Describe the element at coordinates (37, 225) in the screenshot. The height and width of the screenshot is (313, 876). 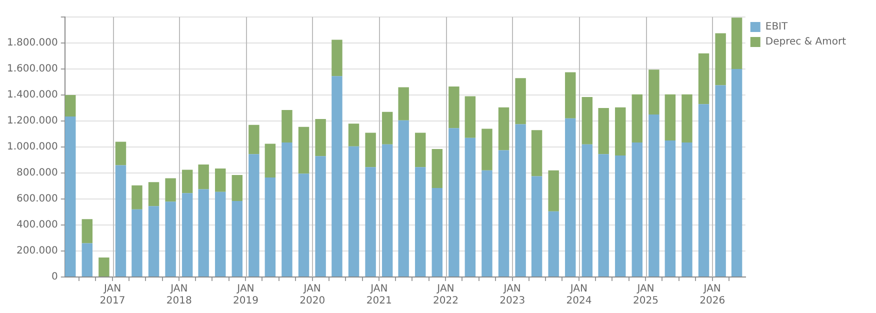
I see `y-tick-label: 400.000` at that location.